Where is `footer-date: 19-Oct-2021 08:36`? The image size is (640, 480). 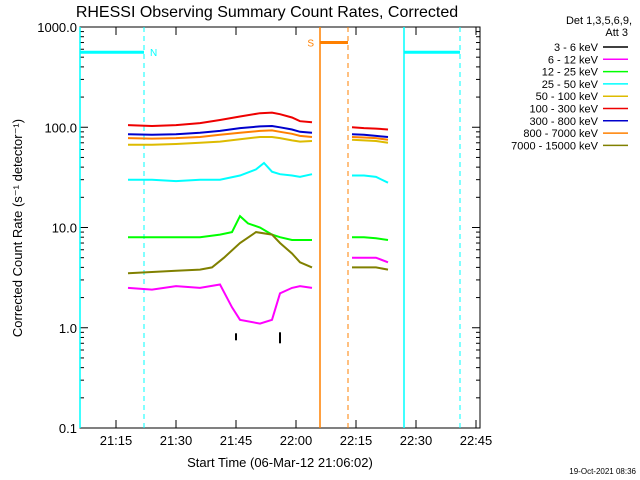
footer-date: 19-Oct-2021 08:36 is located at coordinates (602, 471).